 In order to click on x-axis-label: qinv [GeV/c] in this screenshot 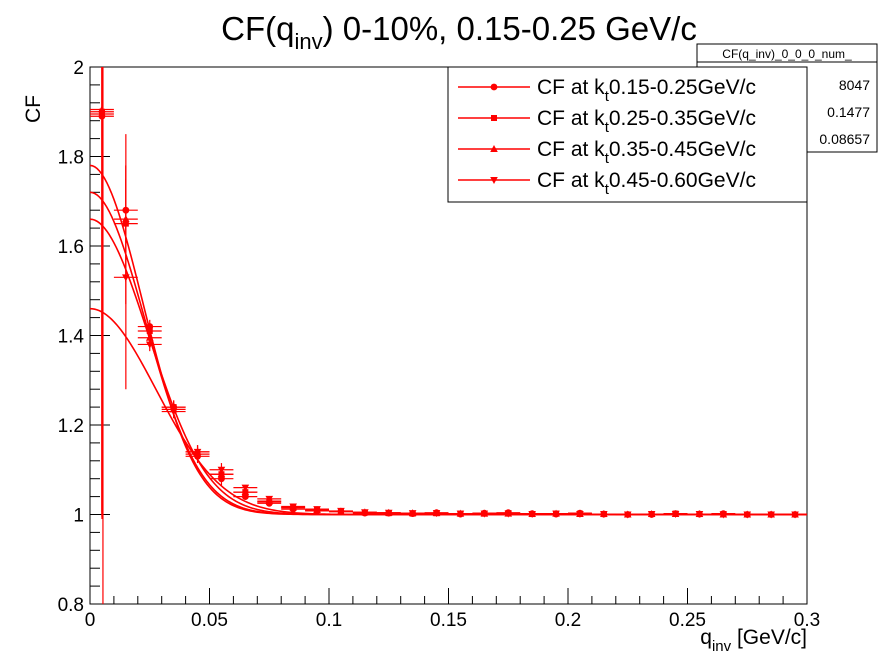, I will do `click(753, 640)`.